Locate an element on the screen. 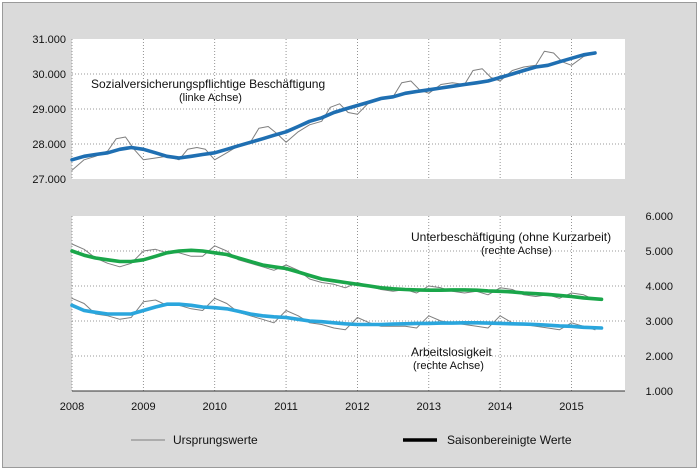 Image resolution: width=699 pixels, height=470 pixels. x-tick-label: 2008 is located at coordinates (72, 407).